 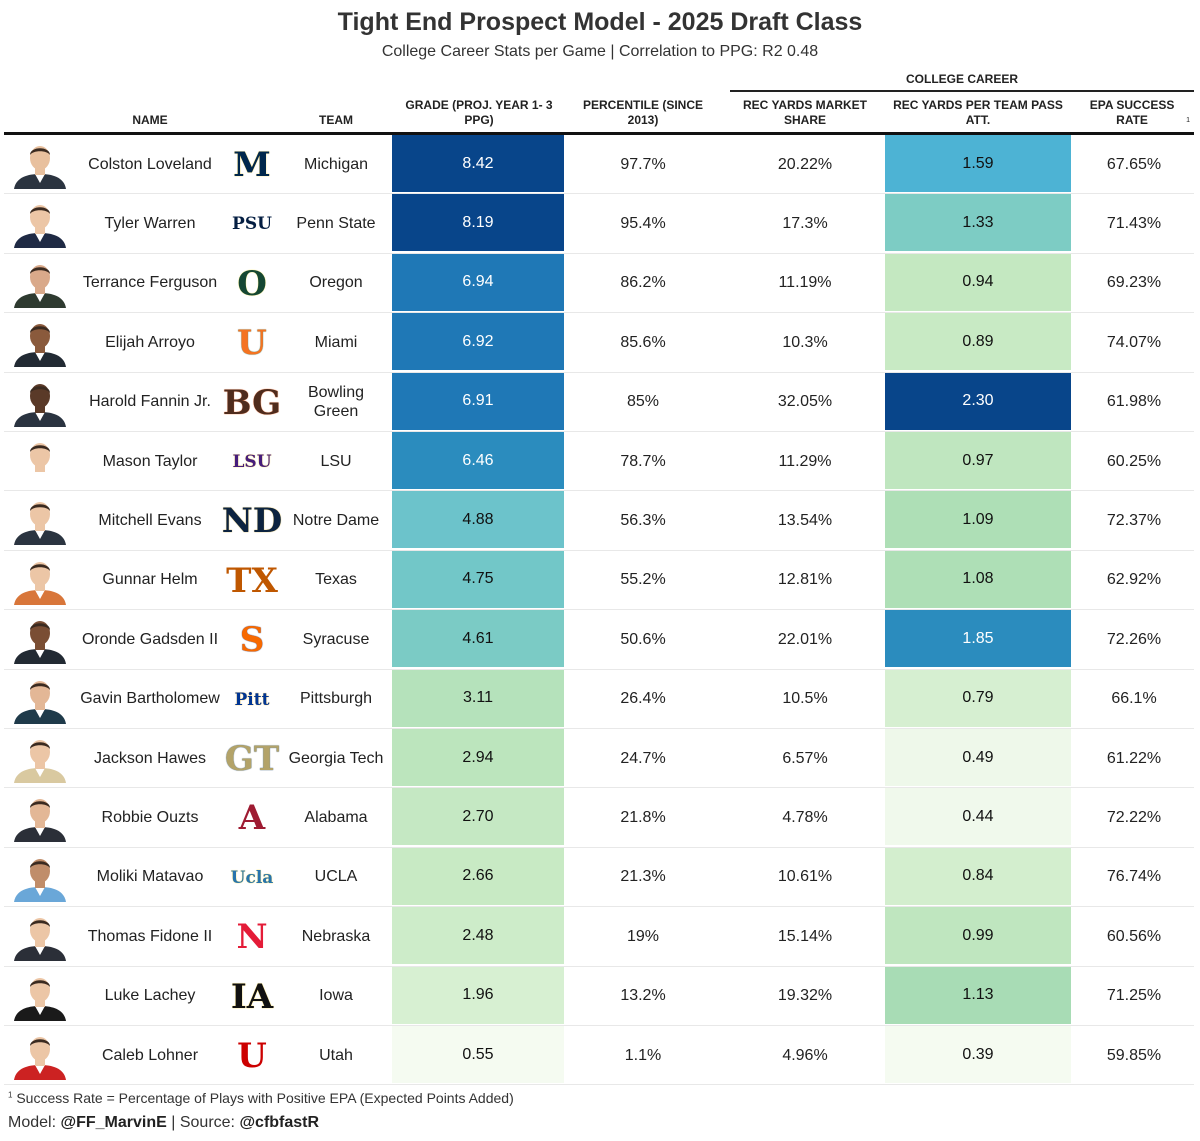 What do you see at coordinates (150, 639) in the screenshot?
I see `player-name: Oronde Gadsden II` at bounding box center [150, 639].